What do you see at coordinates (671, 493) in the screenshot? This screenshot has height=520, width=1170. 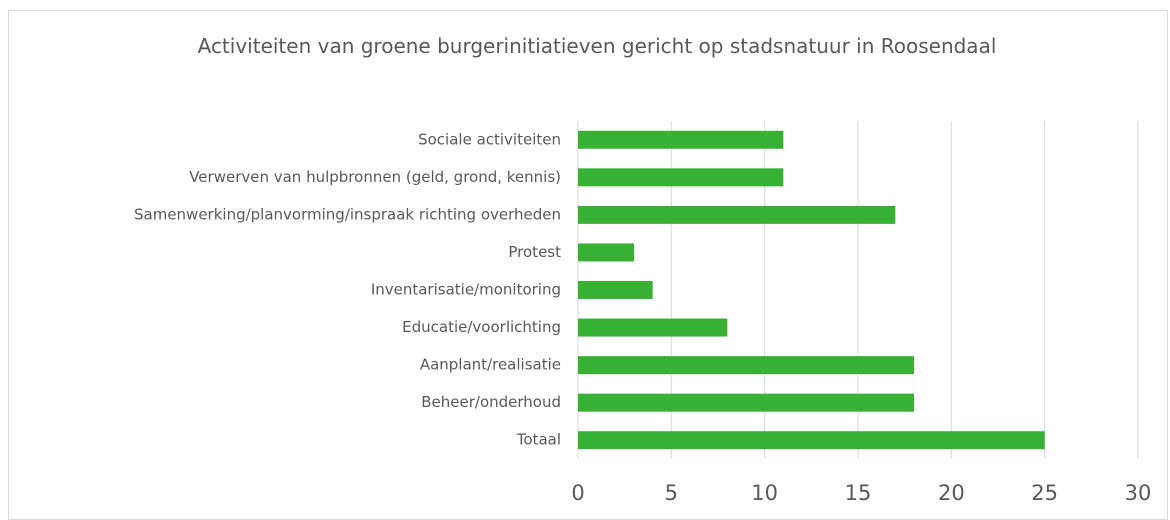 I see `x-tick-label: 5` at bounding box center [671, 493].